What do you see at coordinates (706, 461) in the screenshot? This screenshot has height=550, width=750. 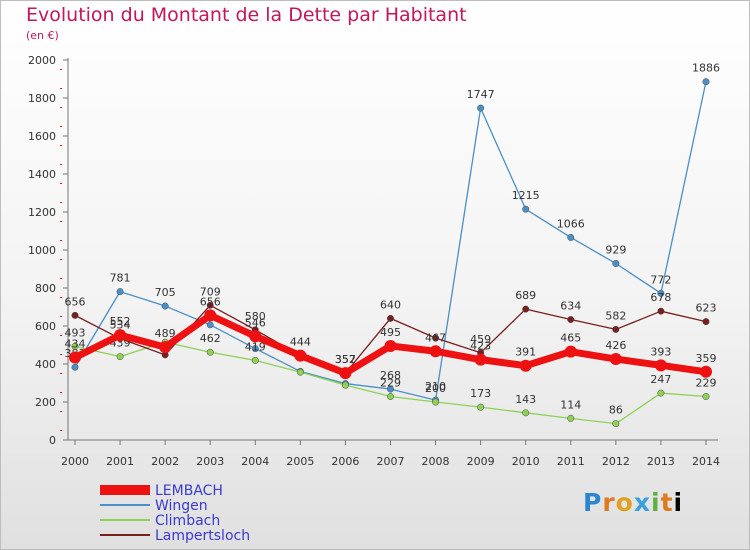 I see `x-tick-label: 2014` at bounding box center [706, 461].